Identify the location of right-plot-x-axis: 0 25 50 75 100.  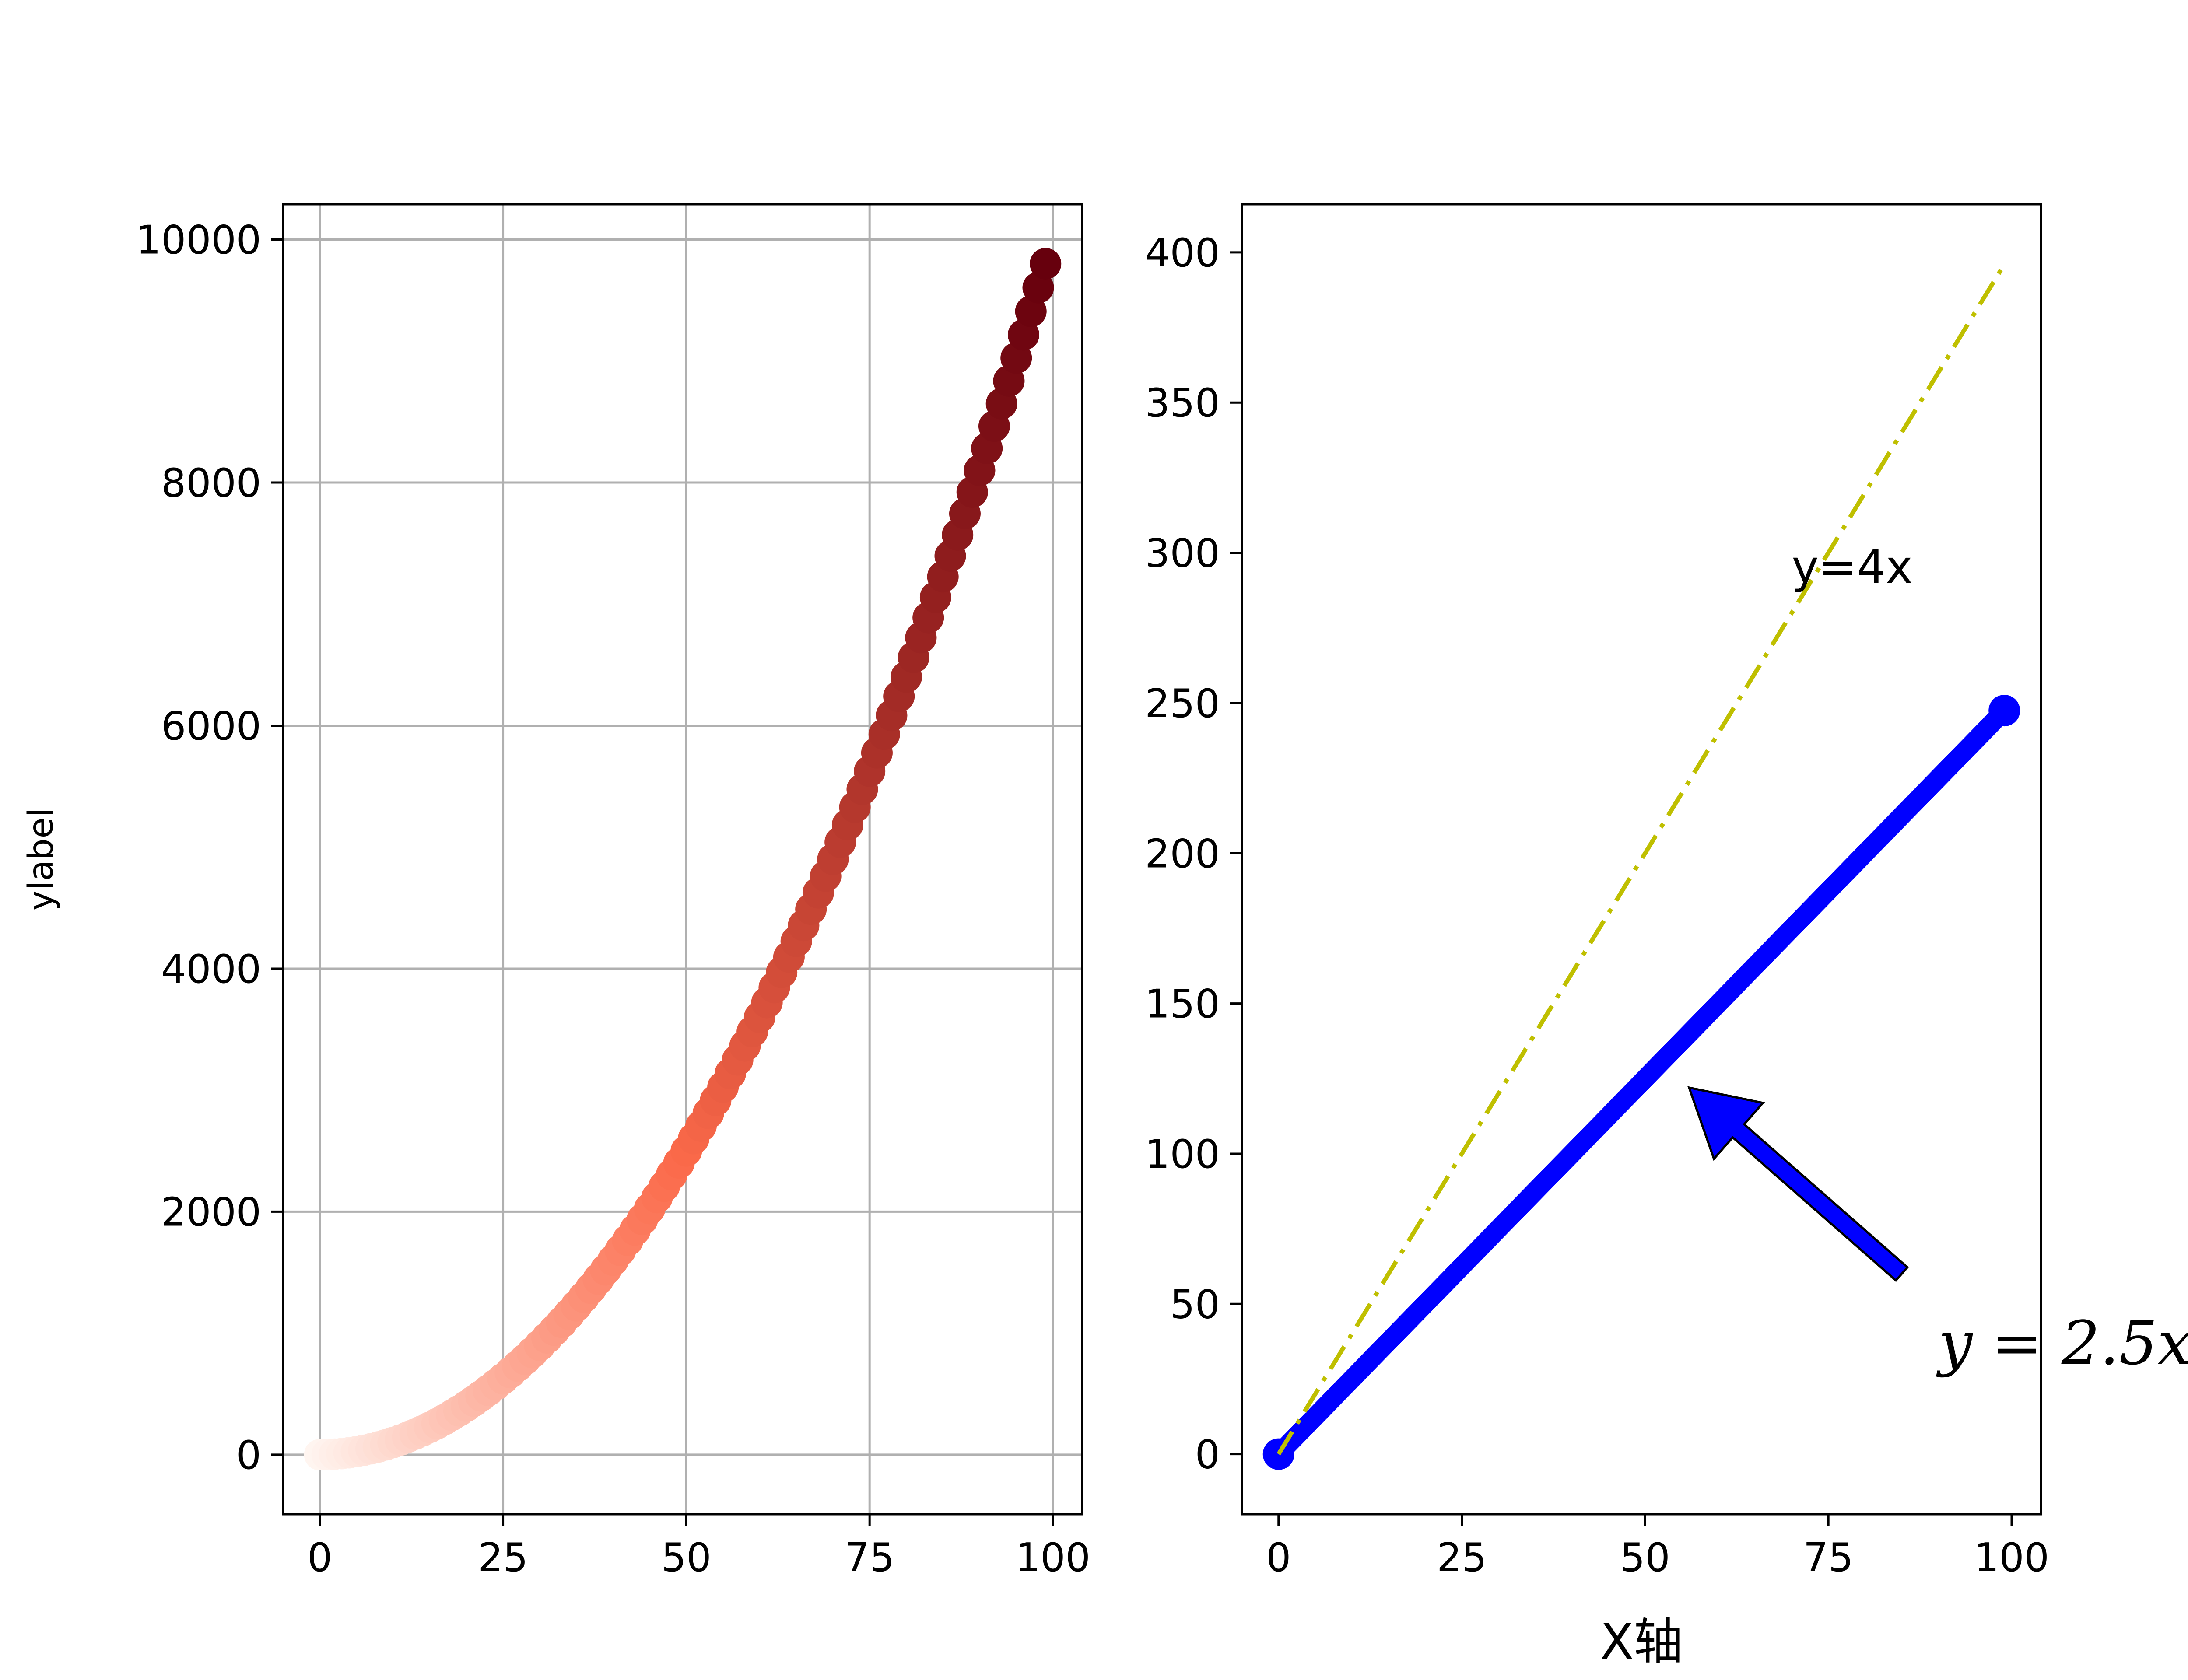
(1657, 1547).